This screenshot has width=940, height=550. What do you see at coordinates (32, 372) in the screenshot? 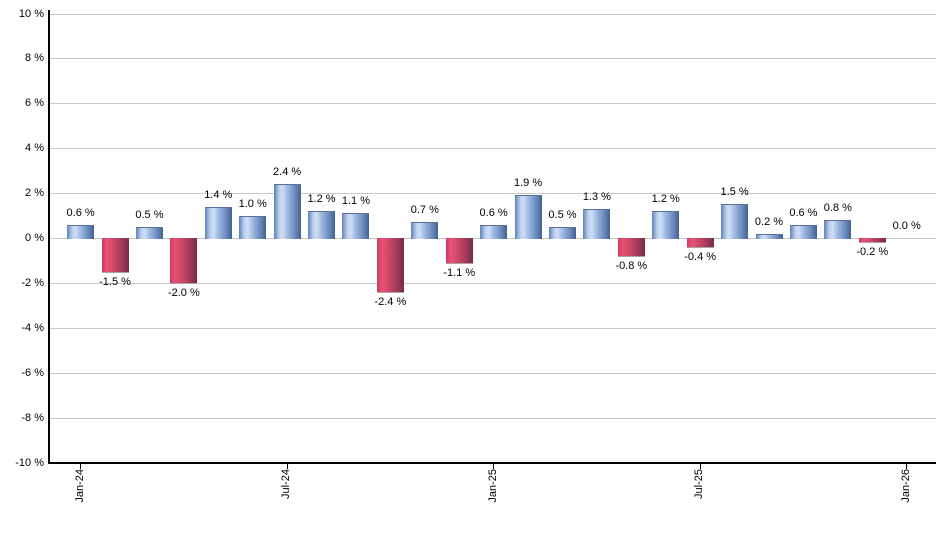
I see `y-axis-tick-label: -6 %` at bounding box center [32, 372].